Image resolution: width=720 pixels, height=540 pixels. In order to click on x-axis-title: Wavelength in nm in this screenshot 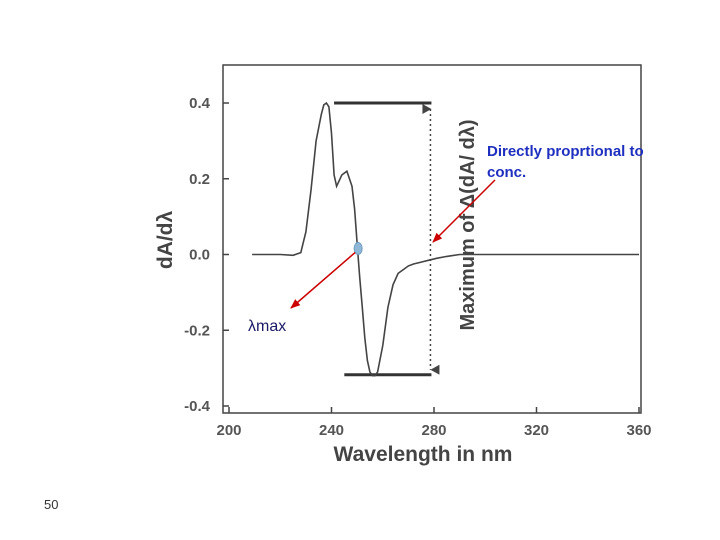, I will do `click(423, 454)`.